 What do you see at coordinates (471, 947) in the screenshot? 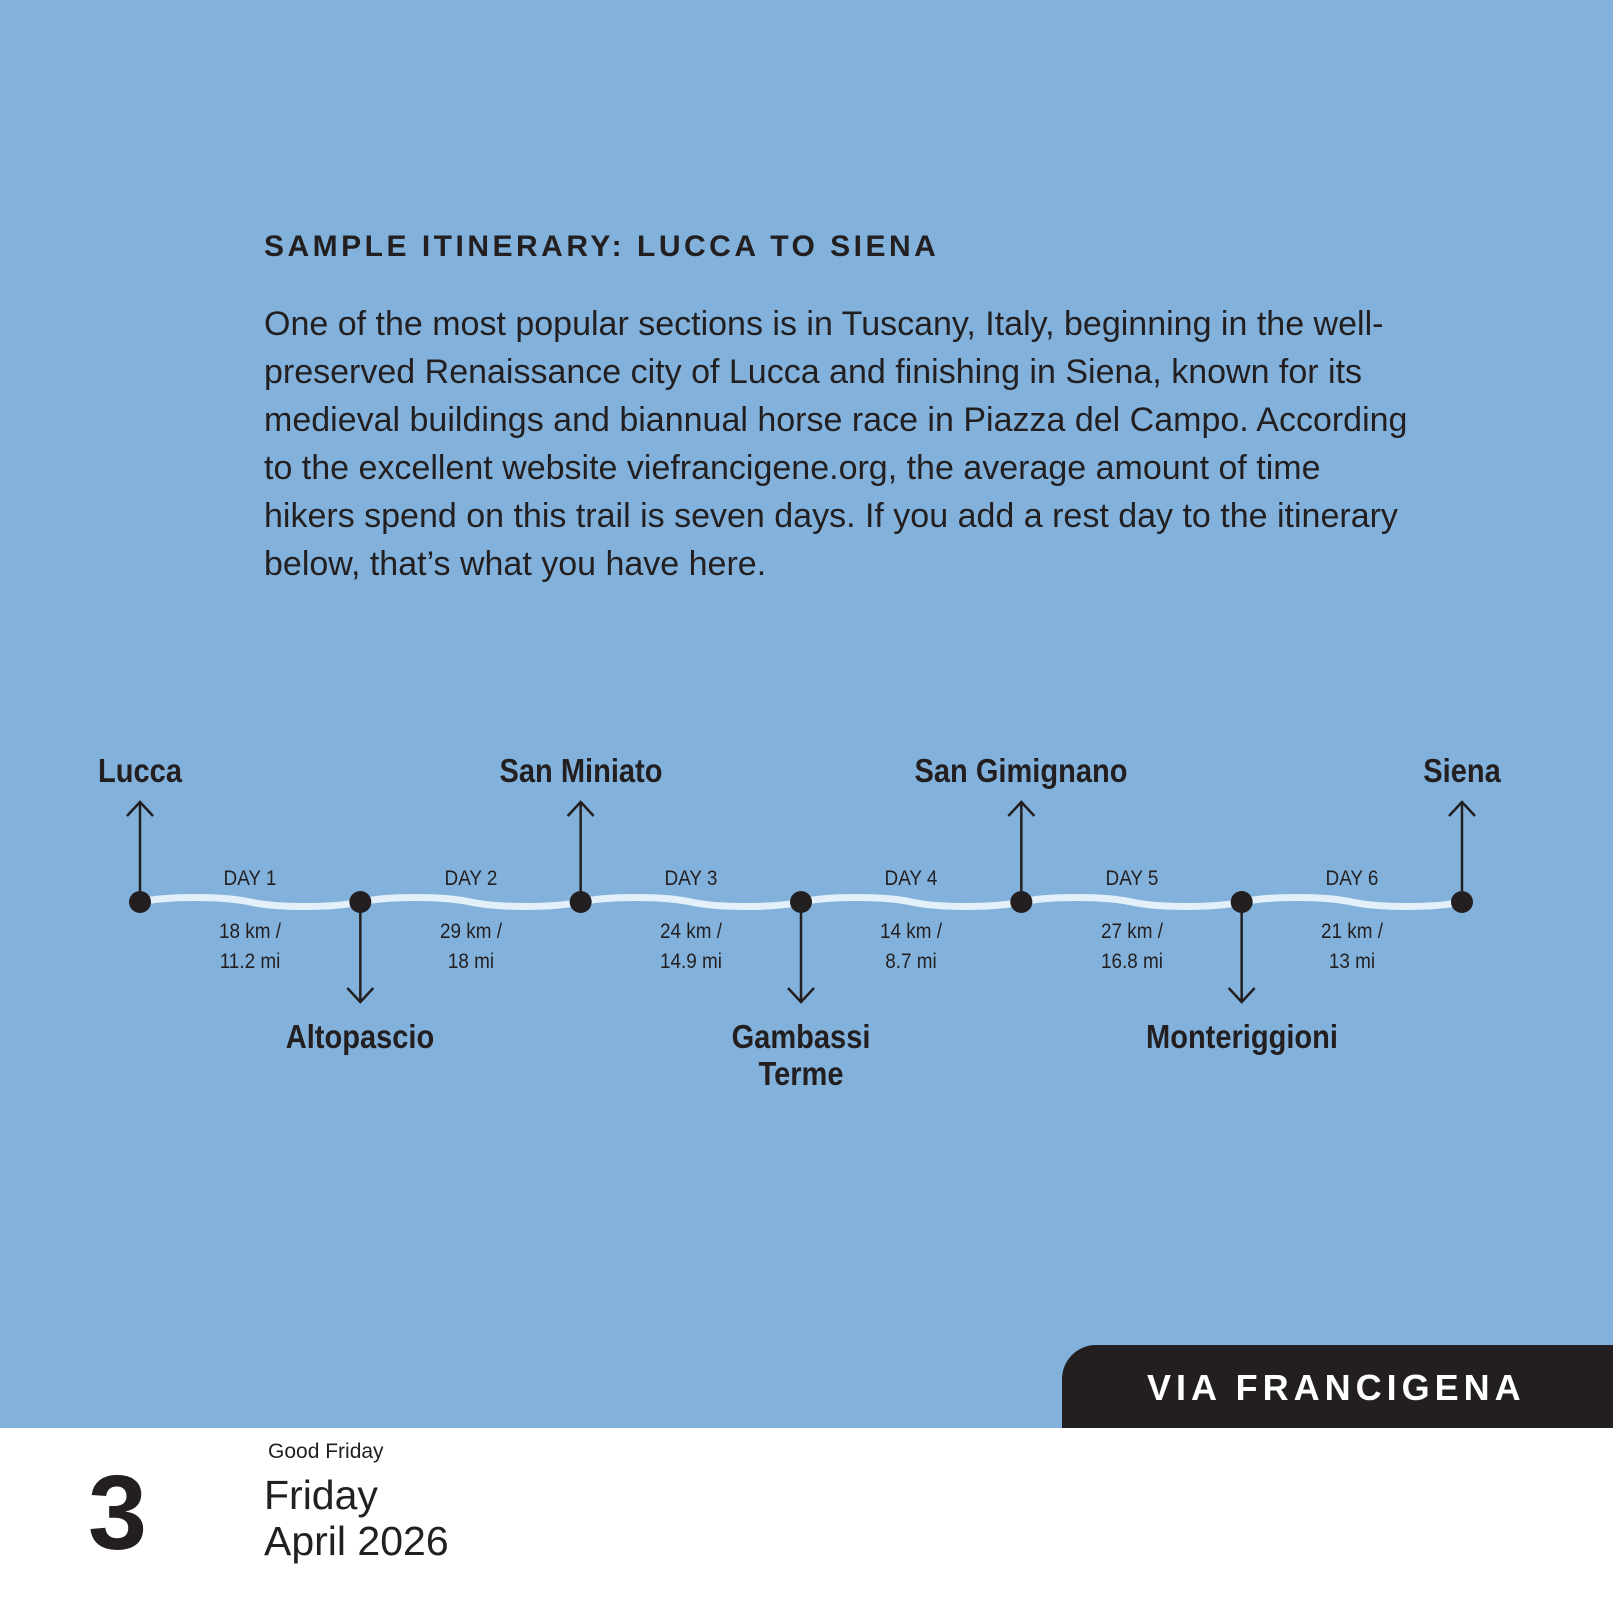
I see `leg-distance: 29 km / 18 mi` at bounding box center [471, 947].